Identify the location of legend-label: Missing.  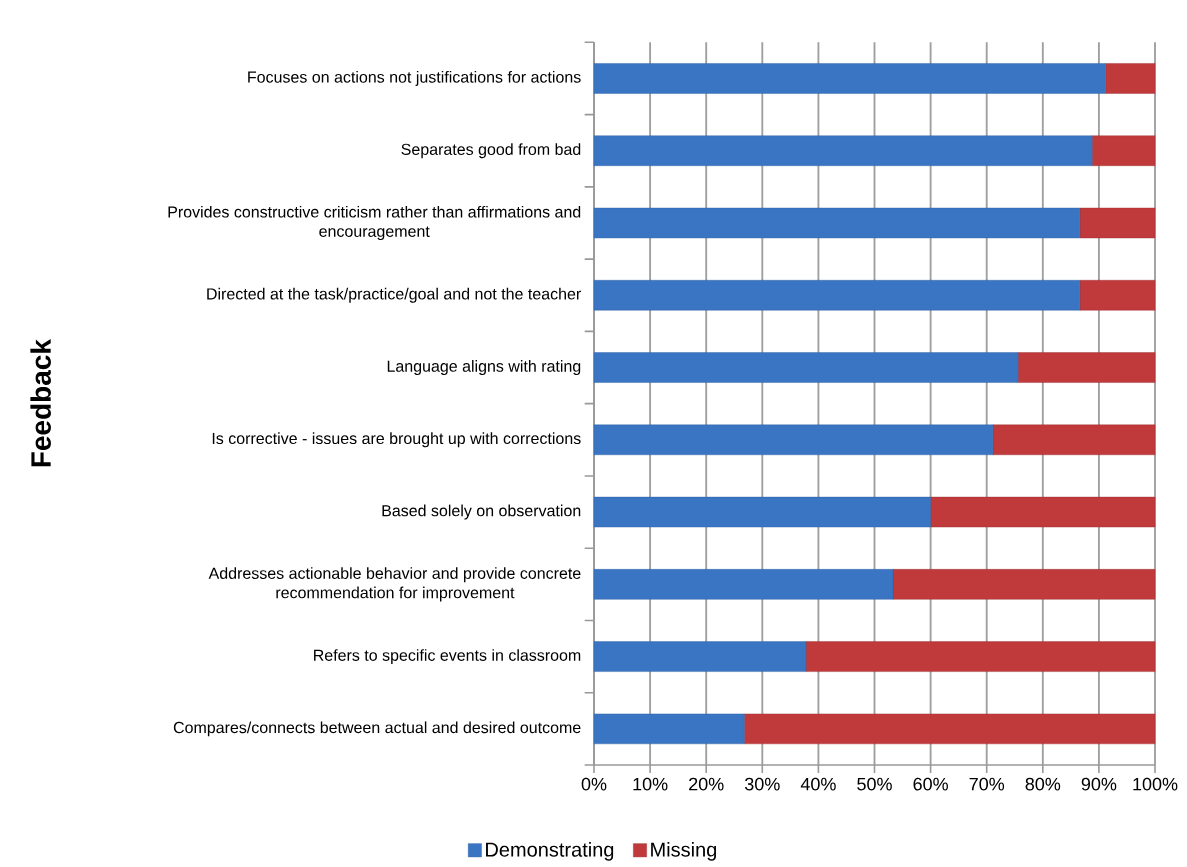
(684, 851).